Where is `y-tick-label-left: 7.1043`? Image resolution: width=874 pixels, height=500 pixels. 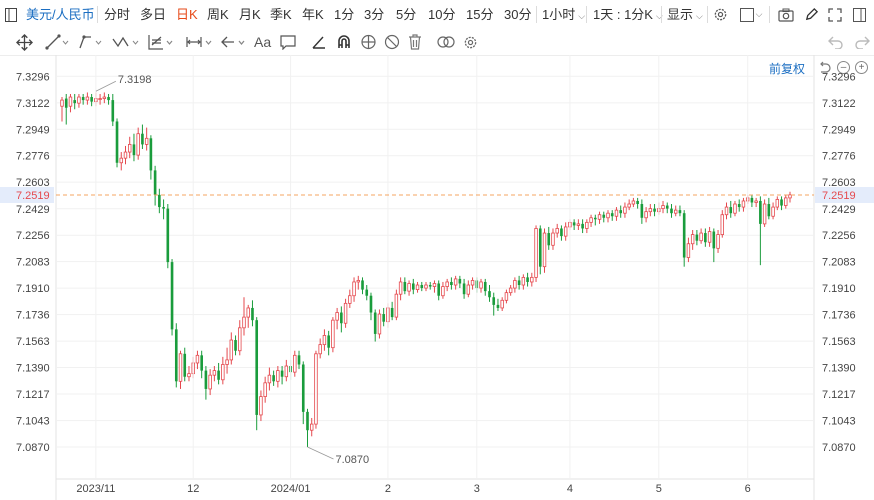 y-tick-label-left: 7.1043 is located at coordinates (33, 422).